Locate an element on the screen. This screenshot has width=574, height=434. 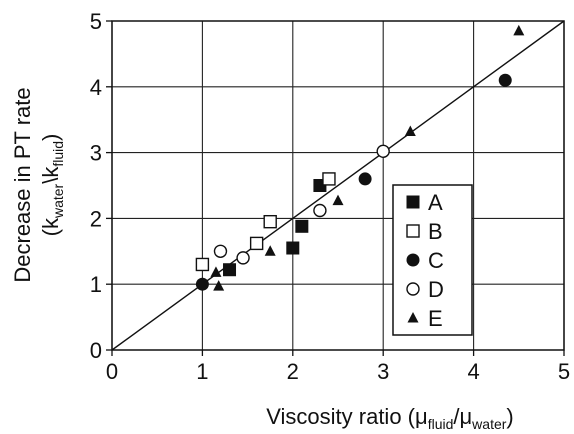
legend-marker-c is located at coordinates (413, 260).